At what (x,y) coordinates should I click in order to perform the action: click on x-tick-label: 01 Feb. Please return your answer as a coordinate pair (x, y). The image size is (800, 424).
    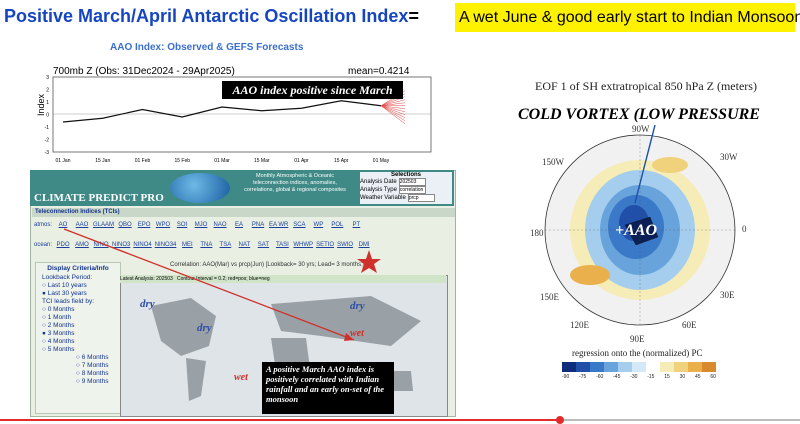
    Looking at the image, I should click on (143, 161).